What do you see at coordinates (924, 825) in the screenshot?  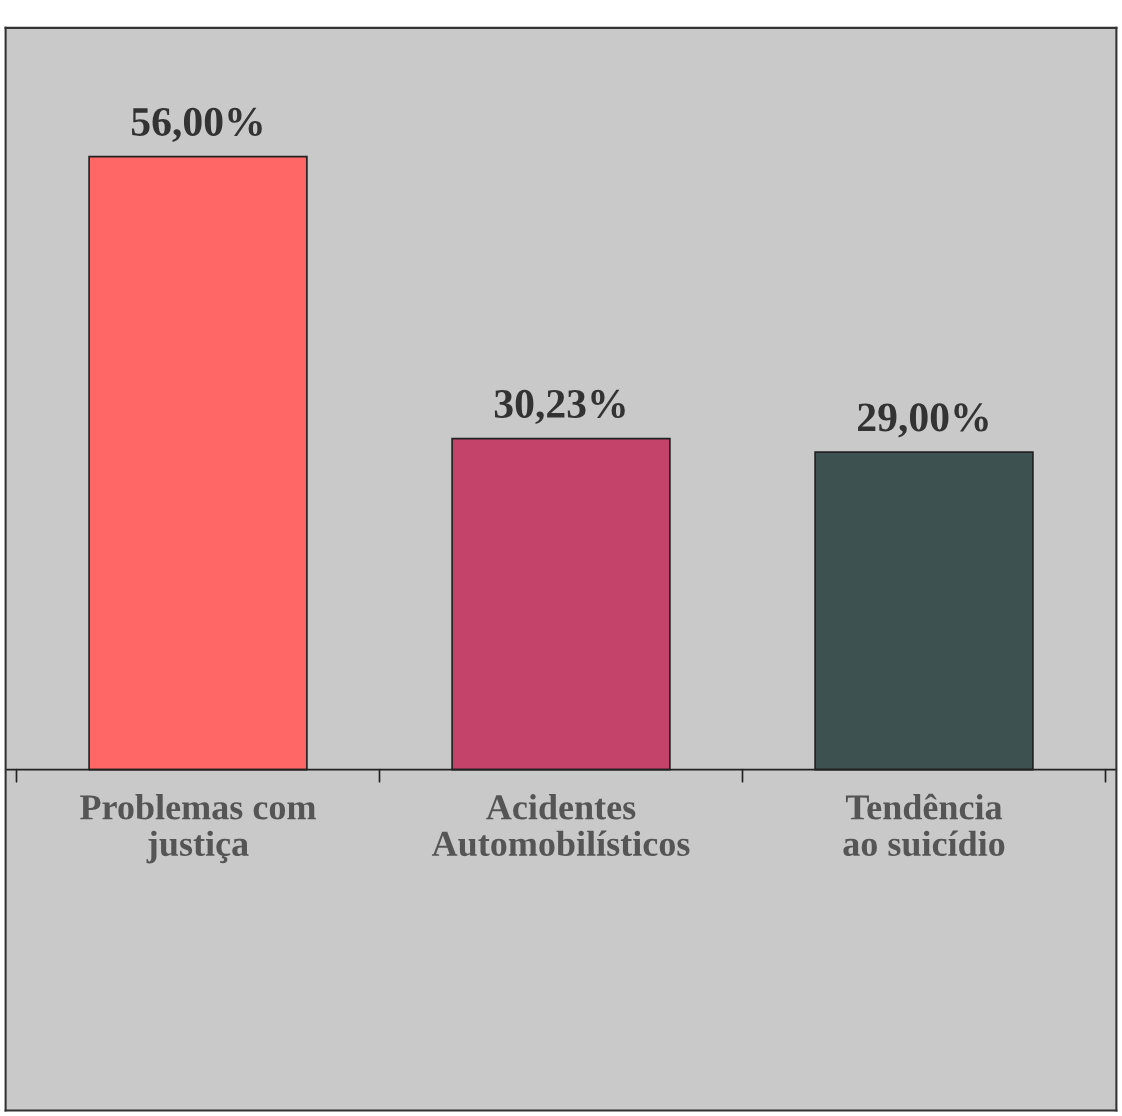 I see `x-tick-label: Tendência ao suicídio` at bounding box center [924, 825].